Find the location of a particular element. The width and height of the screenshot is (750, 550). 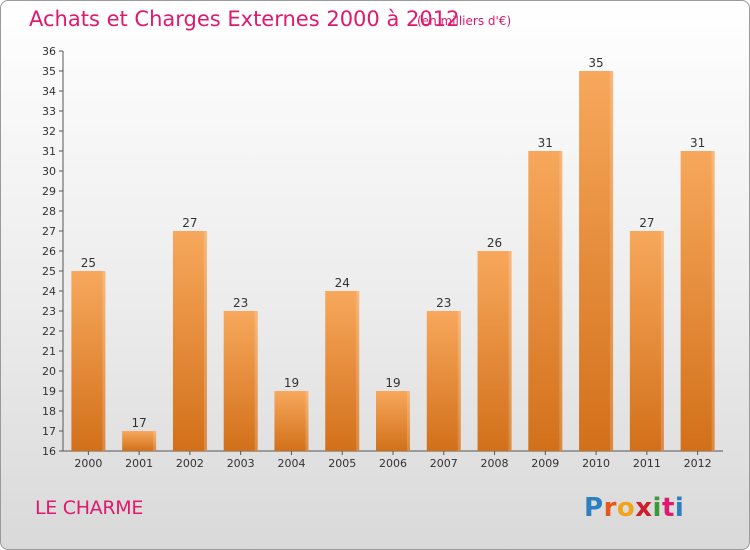

y-tick-label: 20 is located at coordinates (49, 371).